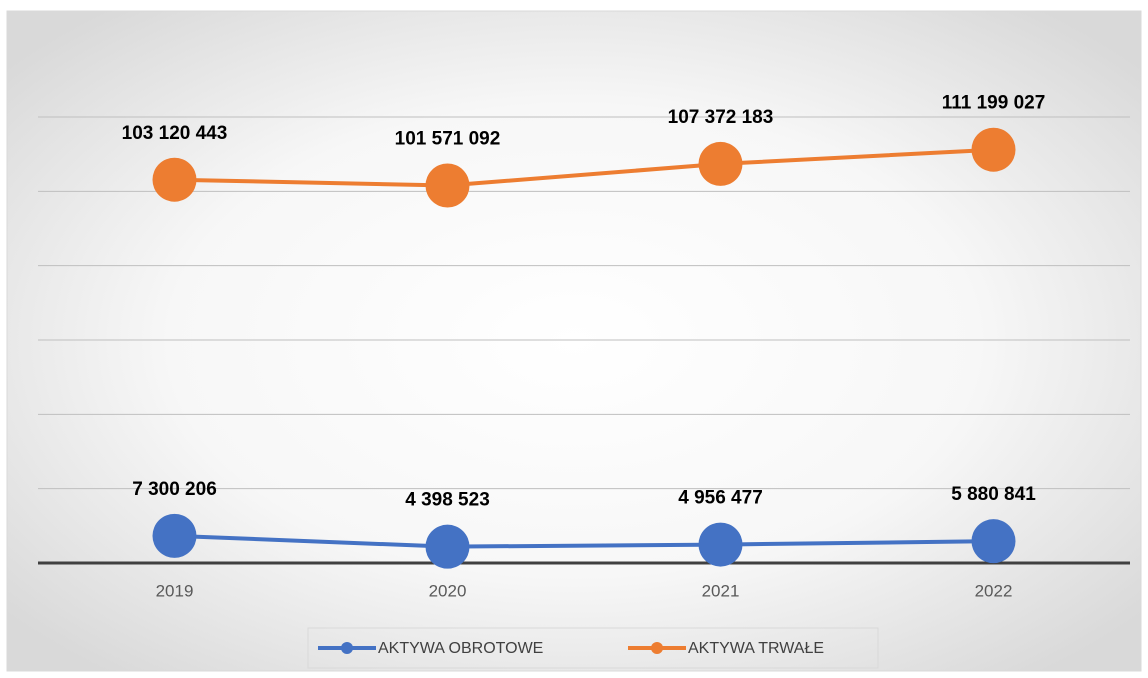  I want to click on x-tick-label: 2020, so click(448, 590).